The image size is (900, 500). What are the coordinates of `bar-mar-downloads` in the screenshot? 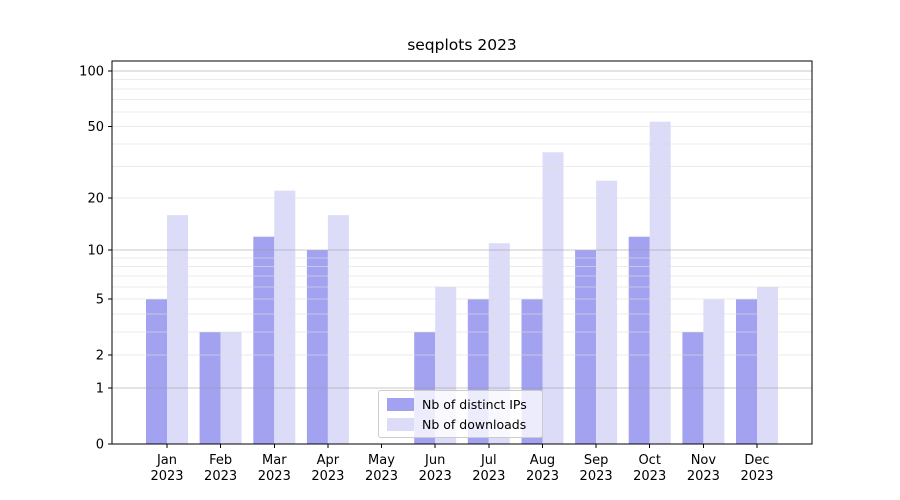 It's located at (285, 317).